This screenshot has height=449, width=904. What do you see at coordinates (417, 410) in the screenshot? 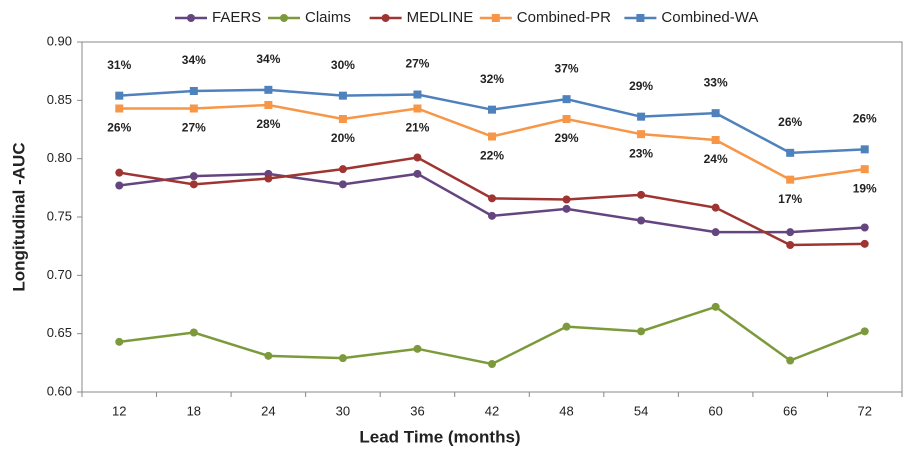
I see `x-tick-label: 36` at bounding box center [417, 410].